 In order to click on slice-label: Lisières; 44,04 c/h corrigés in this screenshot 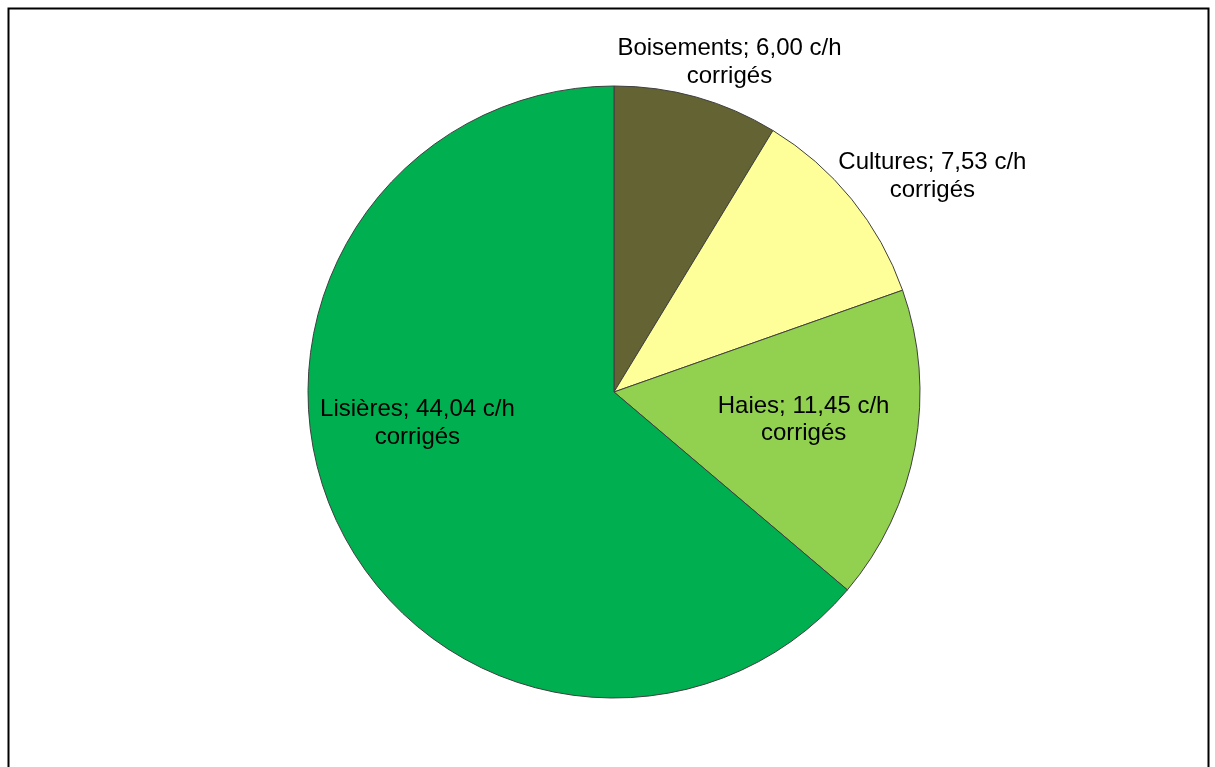, I will do `click(417, 421)`.